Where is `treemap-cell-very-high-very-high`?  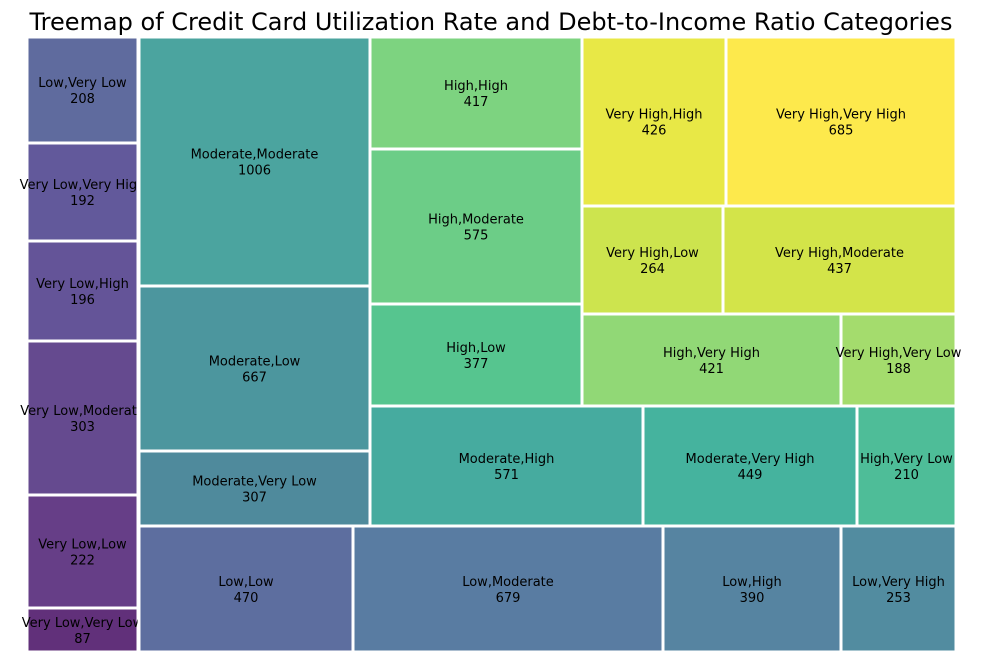
treemap-cell-very-high-very-high is located at coordinates (841, 121).